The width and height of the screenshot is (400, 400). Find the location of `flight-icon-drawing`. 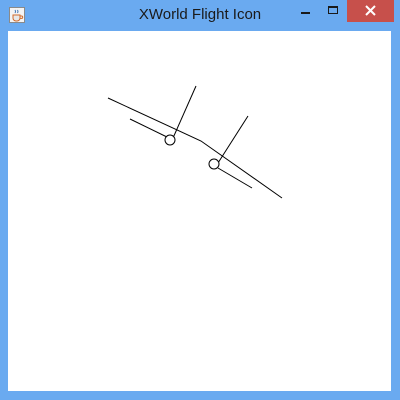

flight-icon-drawing is located at coordinates (195, 142).